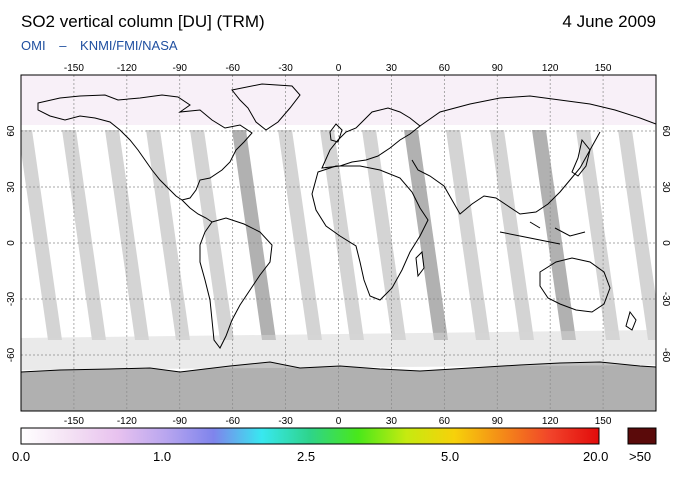 This screenshot has height=480, width=676. I want to click on credit-dash: –, so click(63, 45).